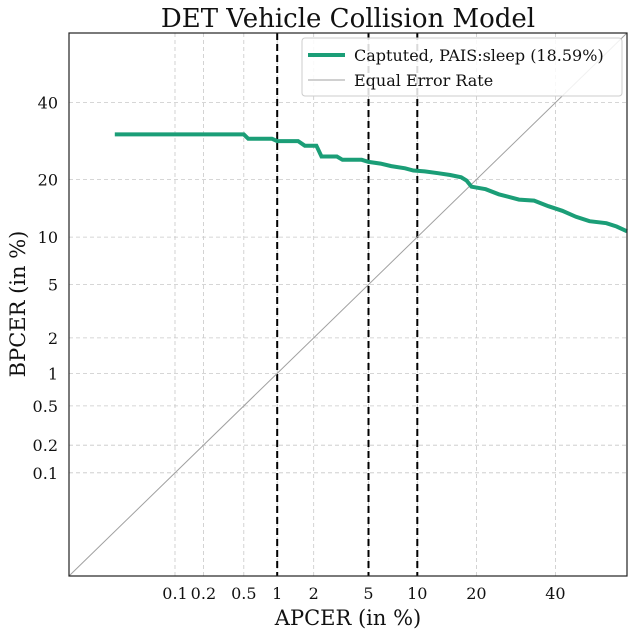 This screenshot has height=636, width=634. What do you see at coordinates (476, 593) in the screenshot?
I see `x-tick-label: 20` at bounding box center [476, 593].